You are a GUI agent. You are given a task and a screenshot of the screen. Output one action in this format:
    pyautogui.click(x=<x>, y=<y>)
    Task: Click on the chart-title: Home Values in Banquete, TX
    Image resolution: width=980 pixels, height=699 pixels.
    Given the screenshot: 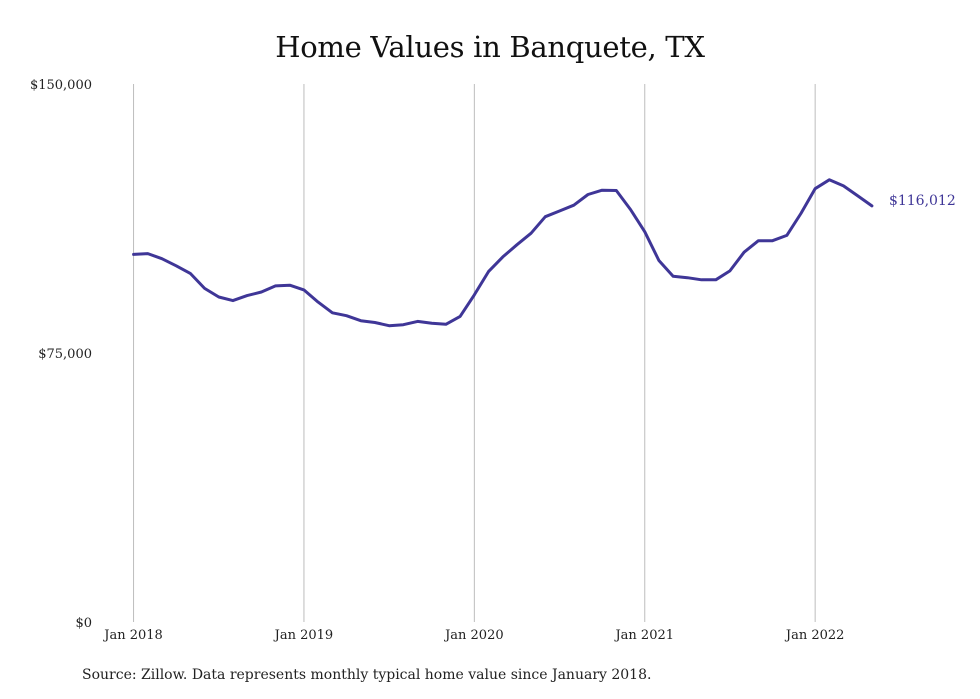 What is the action you would take?
    pyautogui.click(x=490, y=47)
    